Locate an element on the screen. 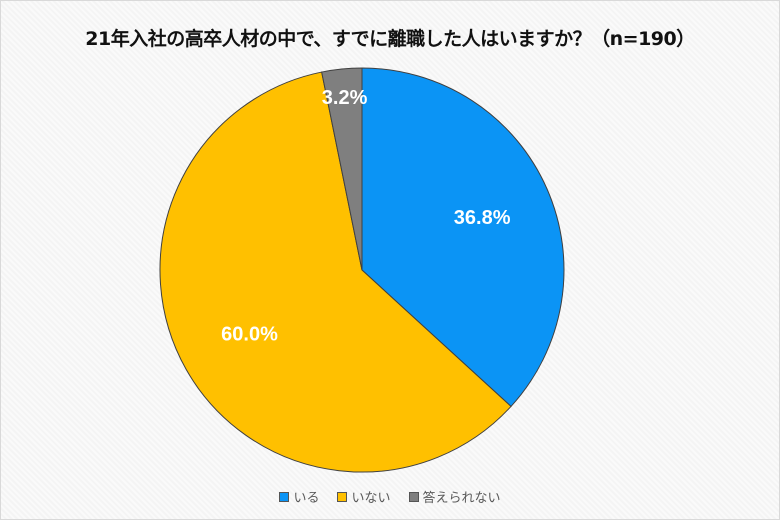 The width and height of the screenshot is (780, 520). data-label: 36.8% is located at coordinates (482, 218).